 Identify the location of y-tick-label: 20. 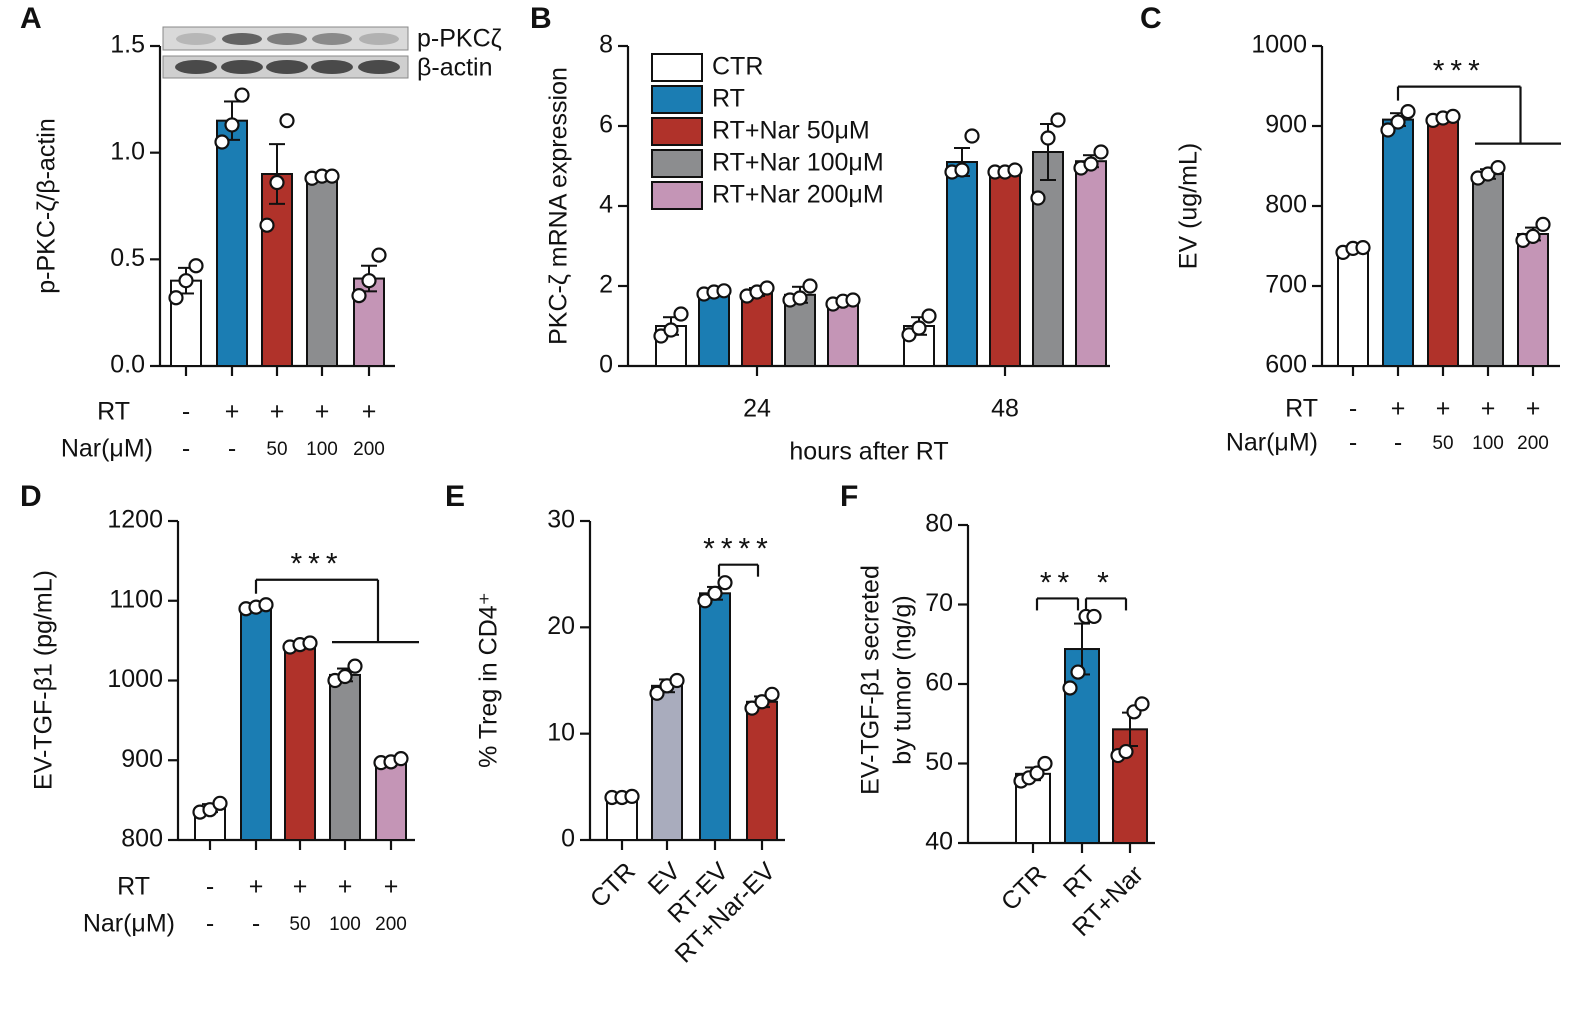
(561, 626).